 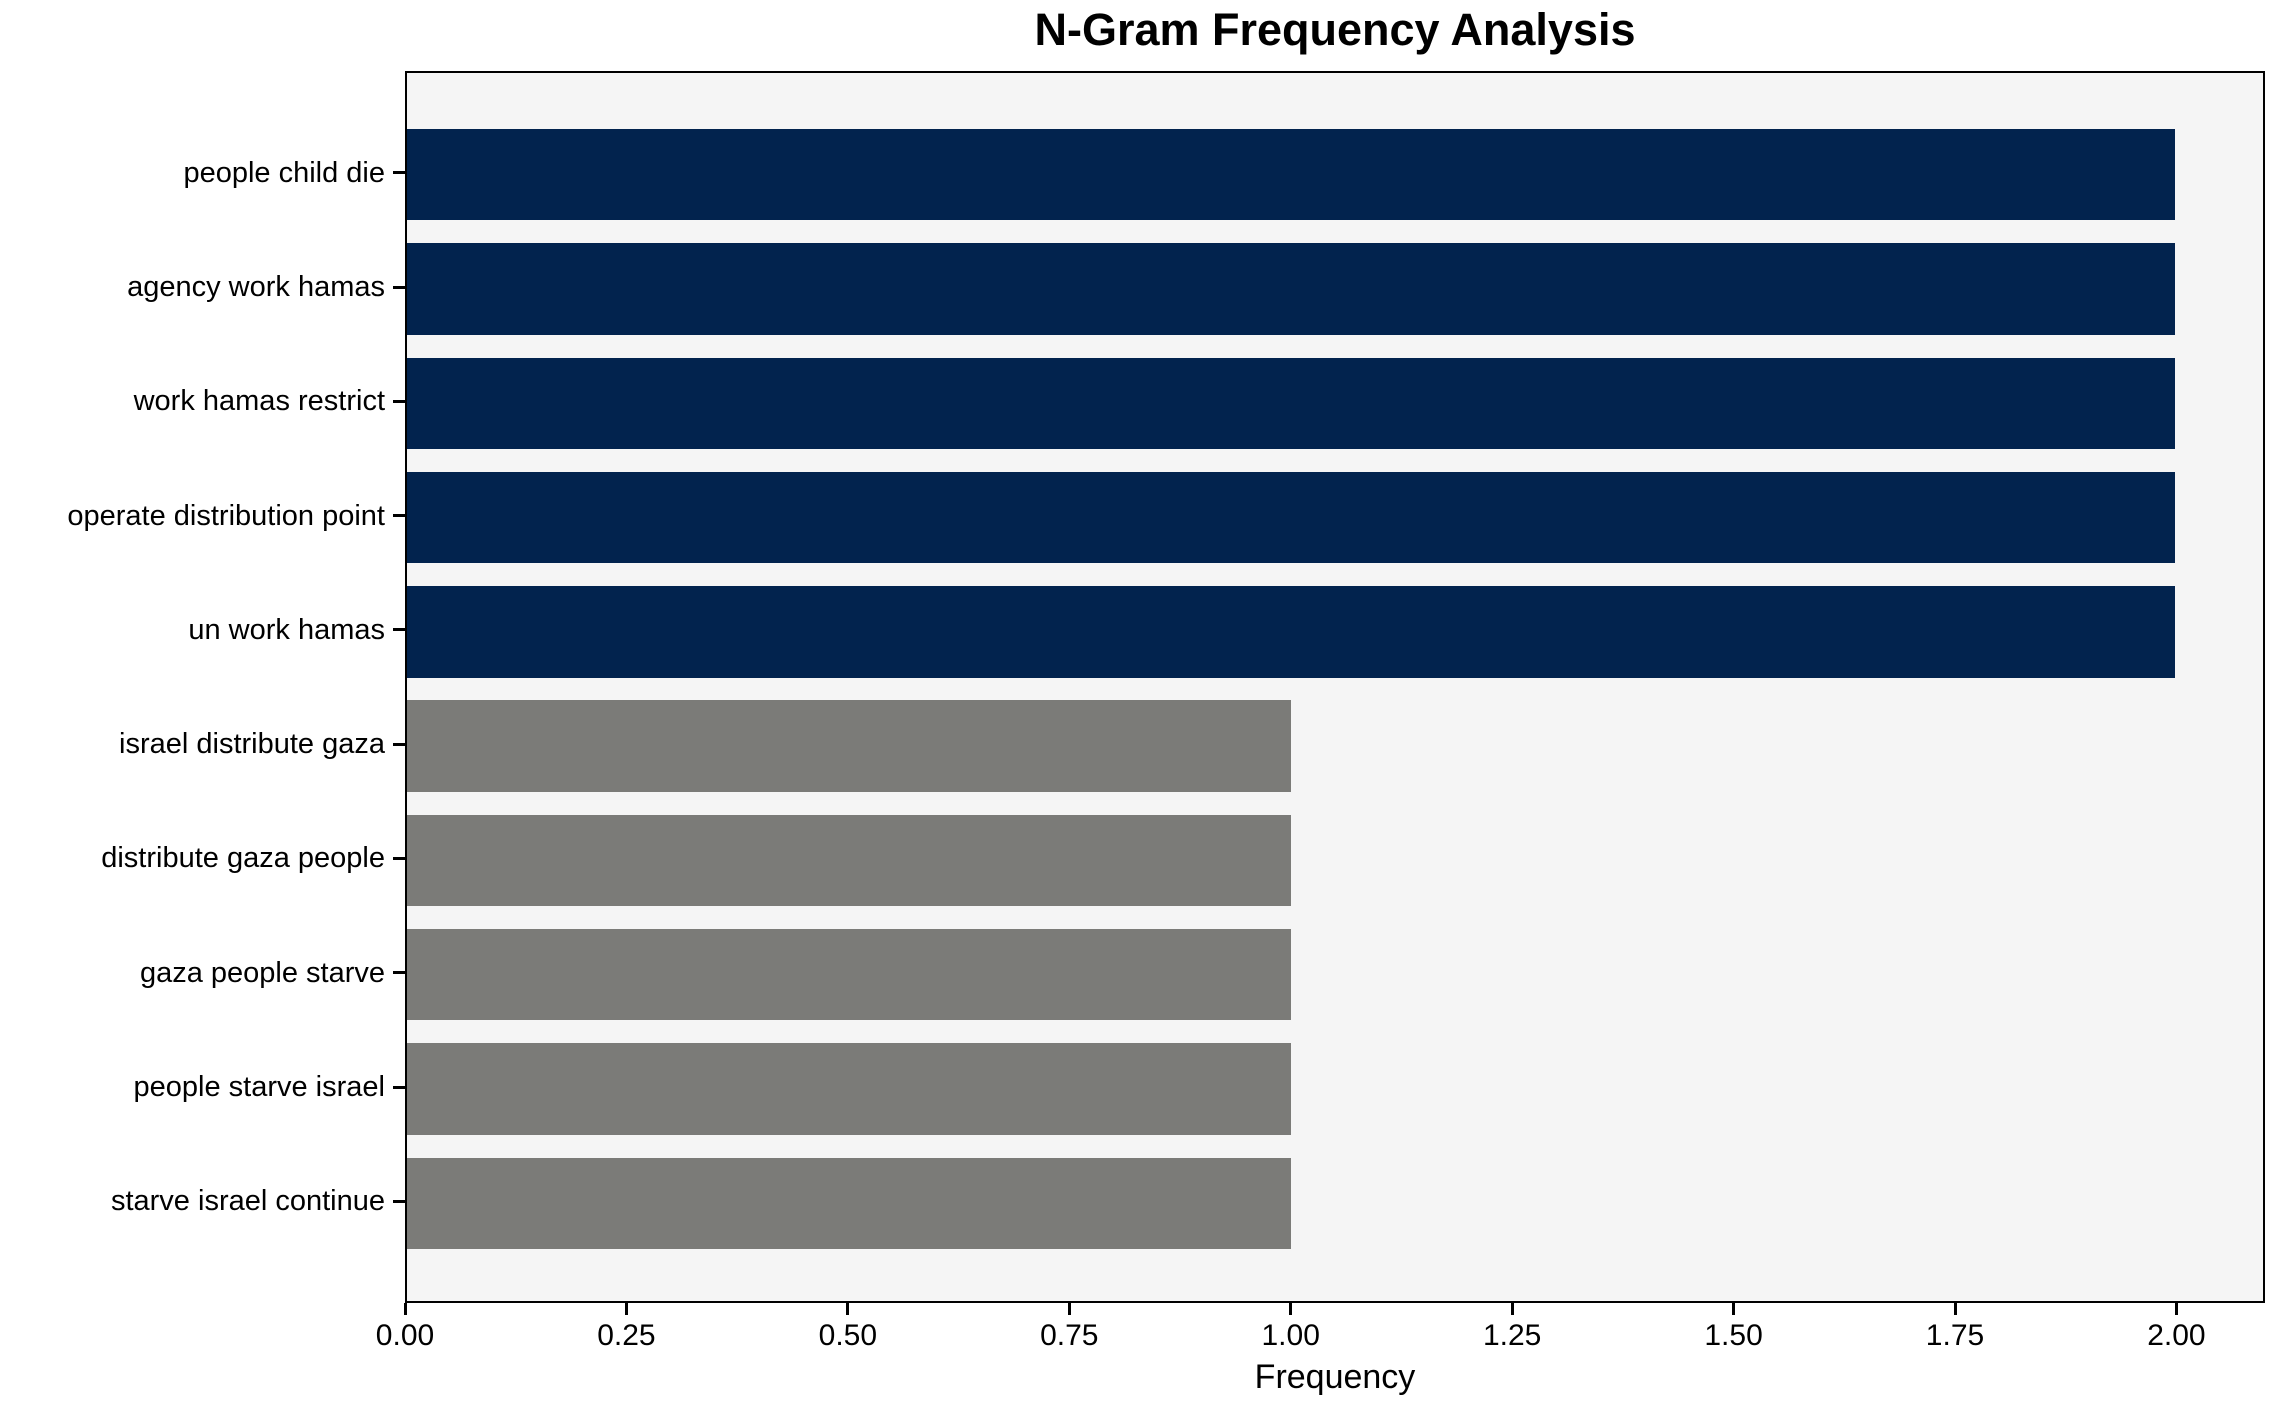 I want to click on y-axis-label: agency work hamas, so click(x=256, y=287).